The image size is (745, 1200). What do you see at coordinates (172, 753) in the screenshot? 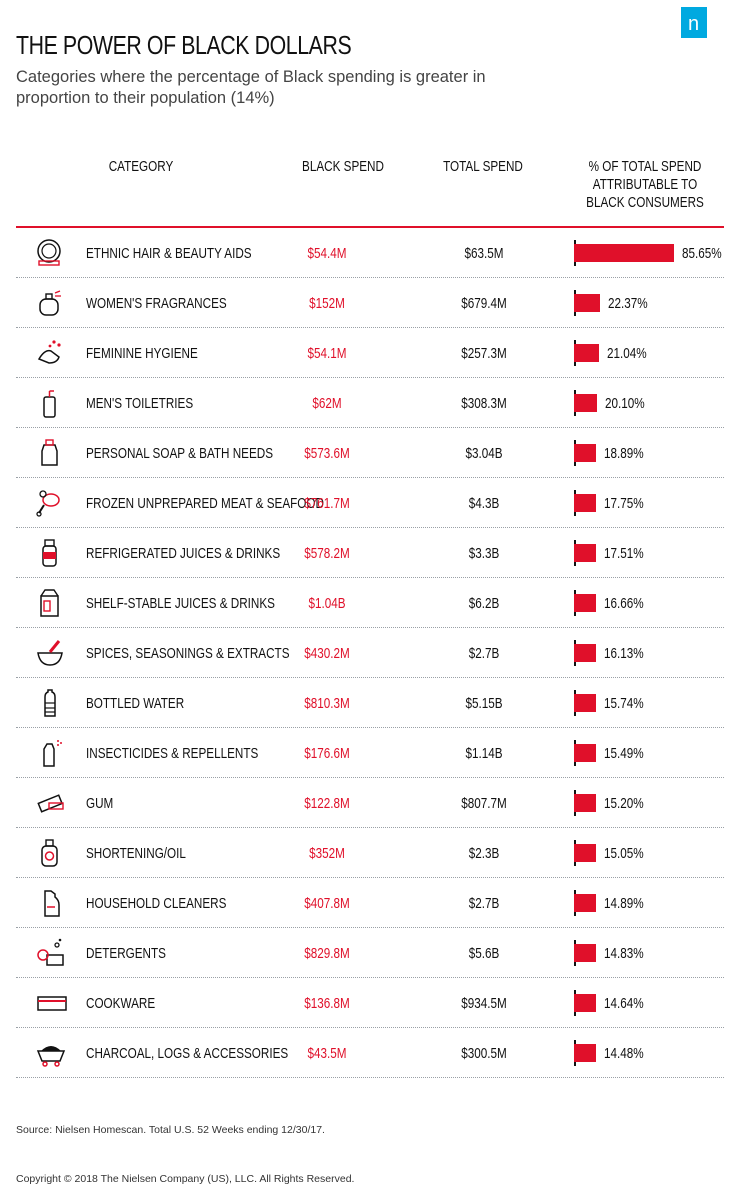
I see `category-label: INSECTICIDES & REPELLENTS` at bounding box center [172, 753].